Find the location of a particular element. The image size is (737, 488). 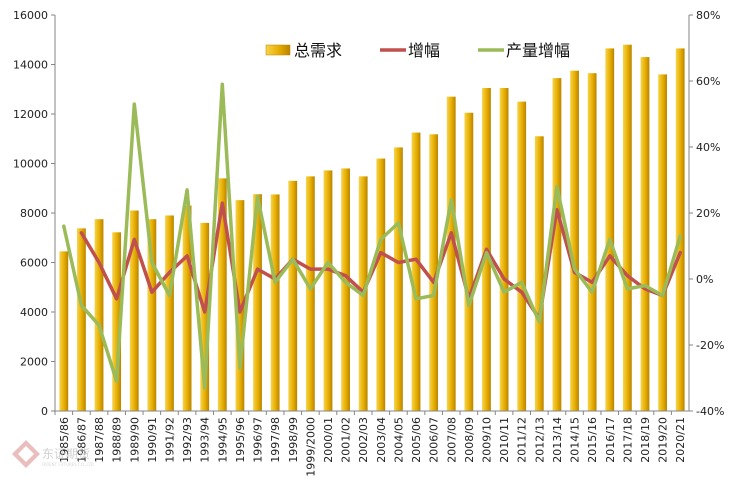

y2-tick-label: 60% is located at coordinates (708, 81).